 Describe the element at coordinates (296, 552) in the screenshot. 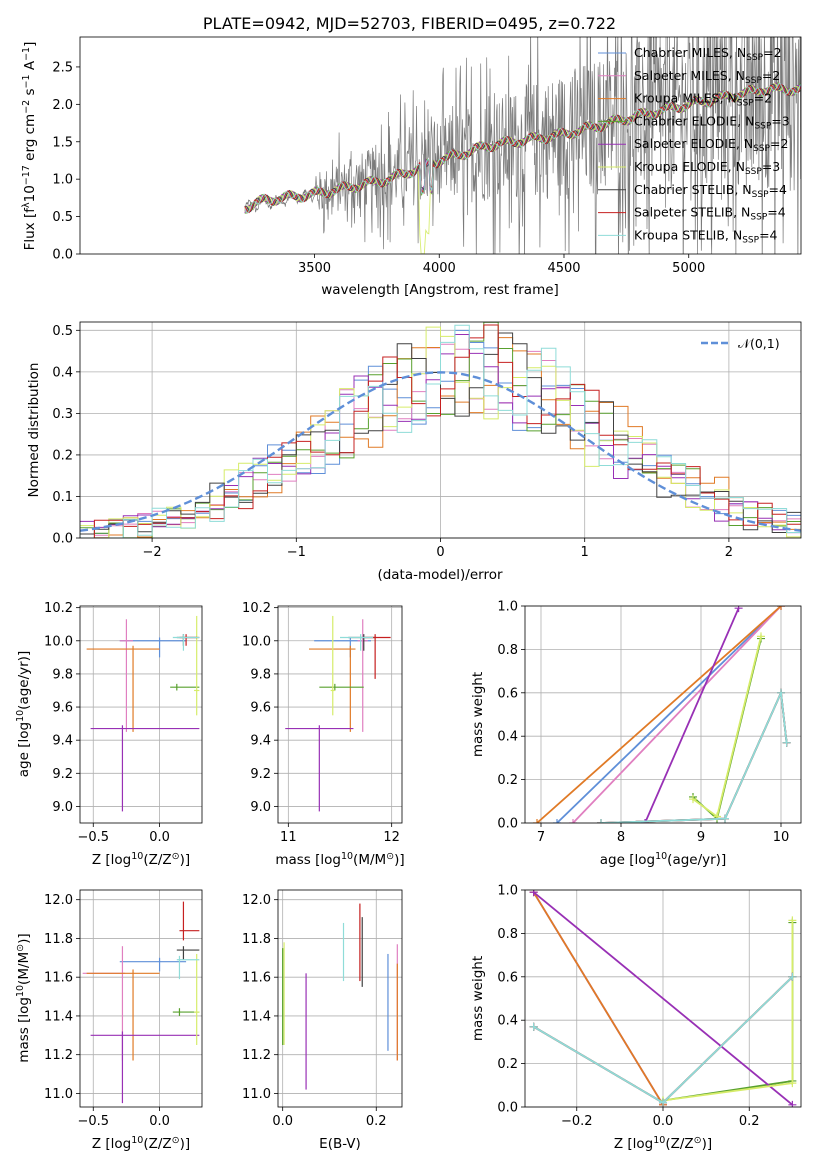

I see `histogram-xtick-label: −1` at that location.